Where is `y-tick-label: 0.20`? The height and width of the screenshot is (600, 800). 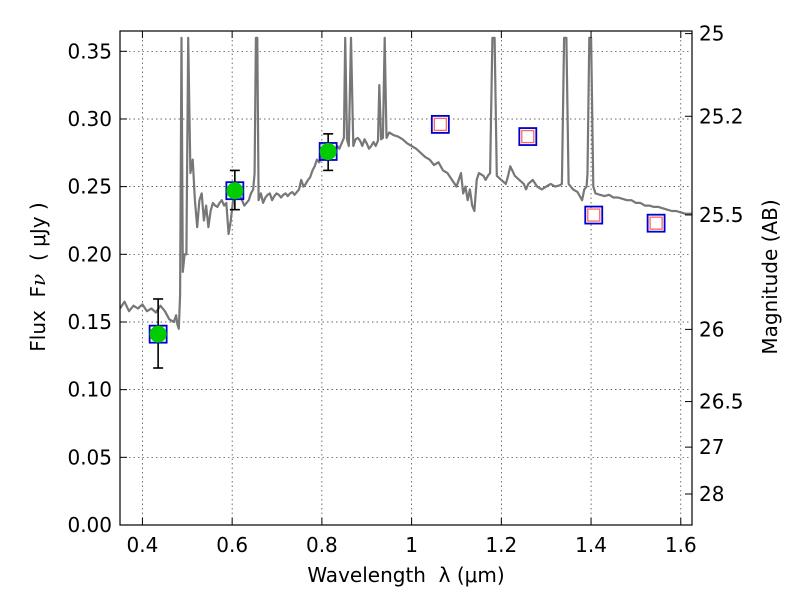
y-tick-label: 0.20 is located at coordinates (89, 254).